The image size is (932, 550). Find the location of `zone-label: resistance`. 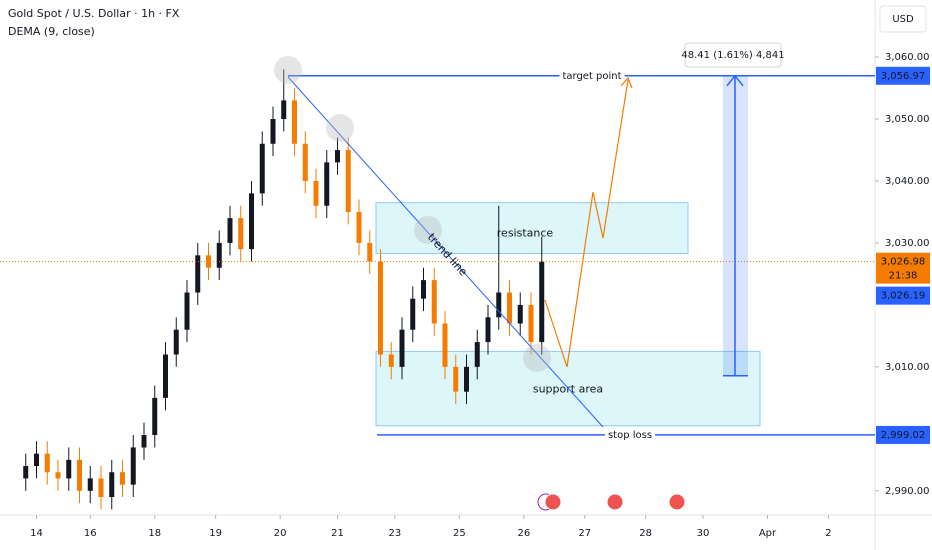

zone-label: resistance is located at coordinates (525, 232).